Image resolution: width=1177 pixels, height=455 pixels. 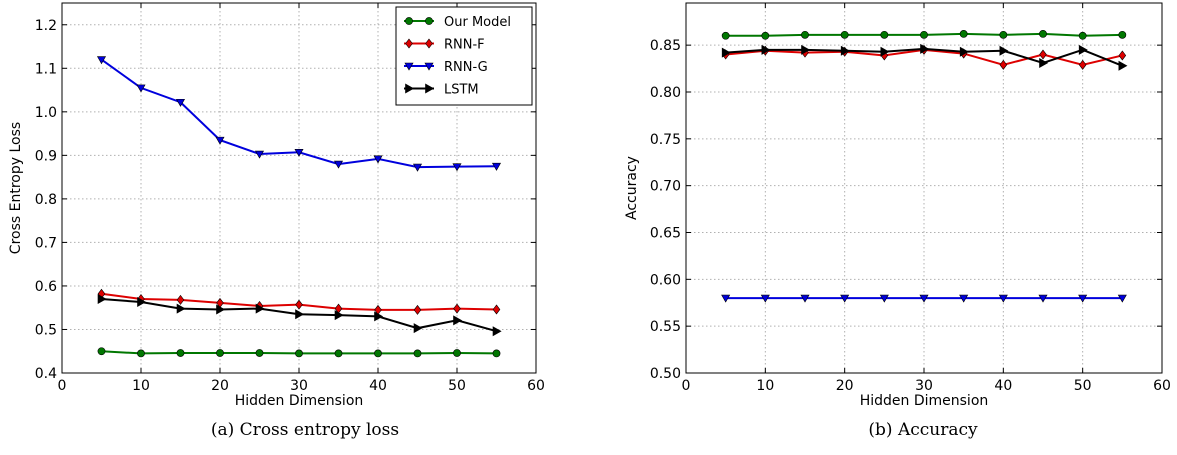 I want to click on legend-item-lstm: LSTM, so click(x=441, y=90).